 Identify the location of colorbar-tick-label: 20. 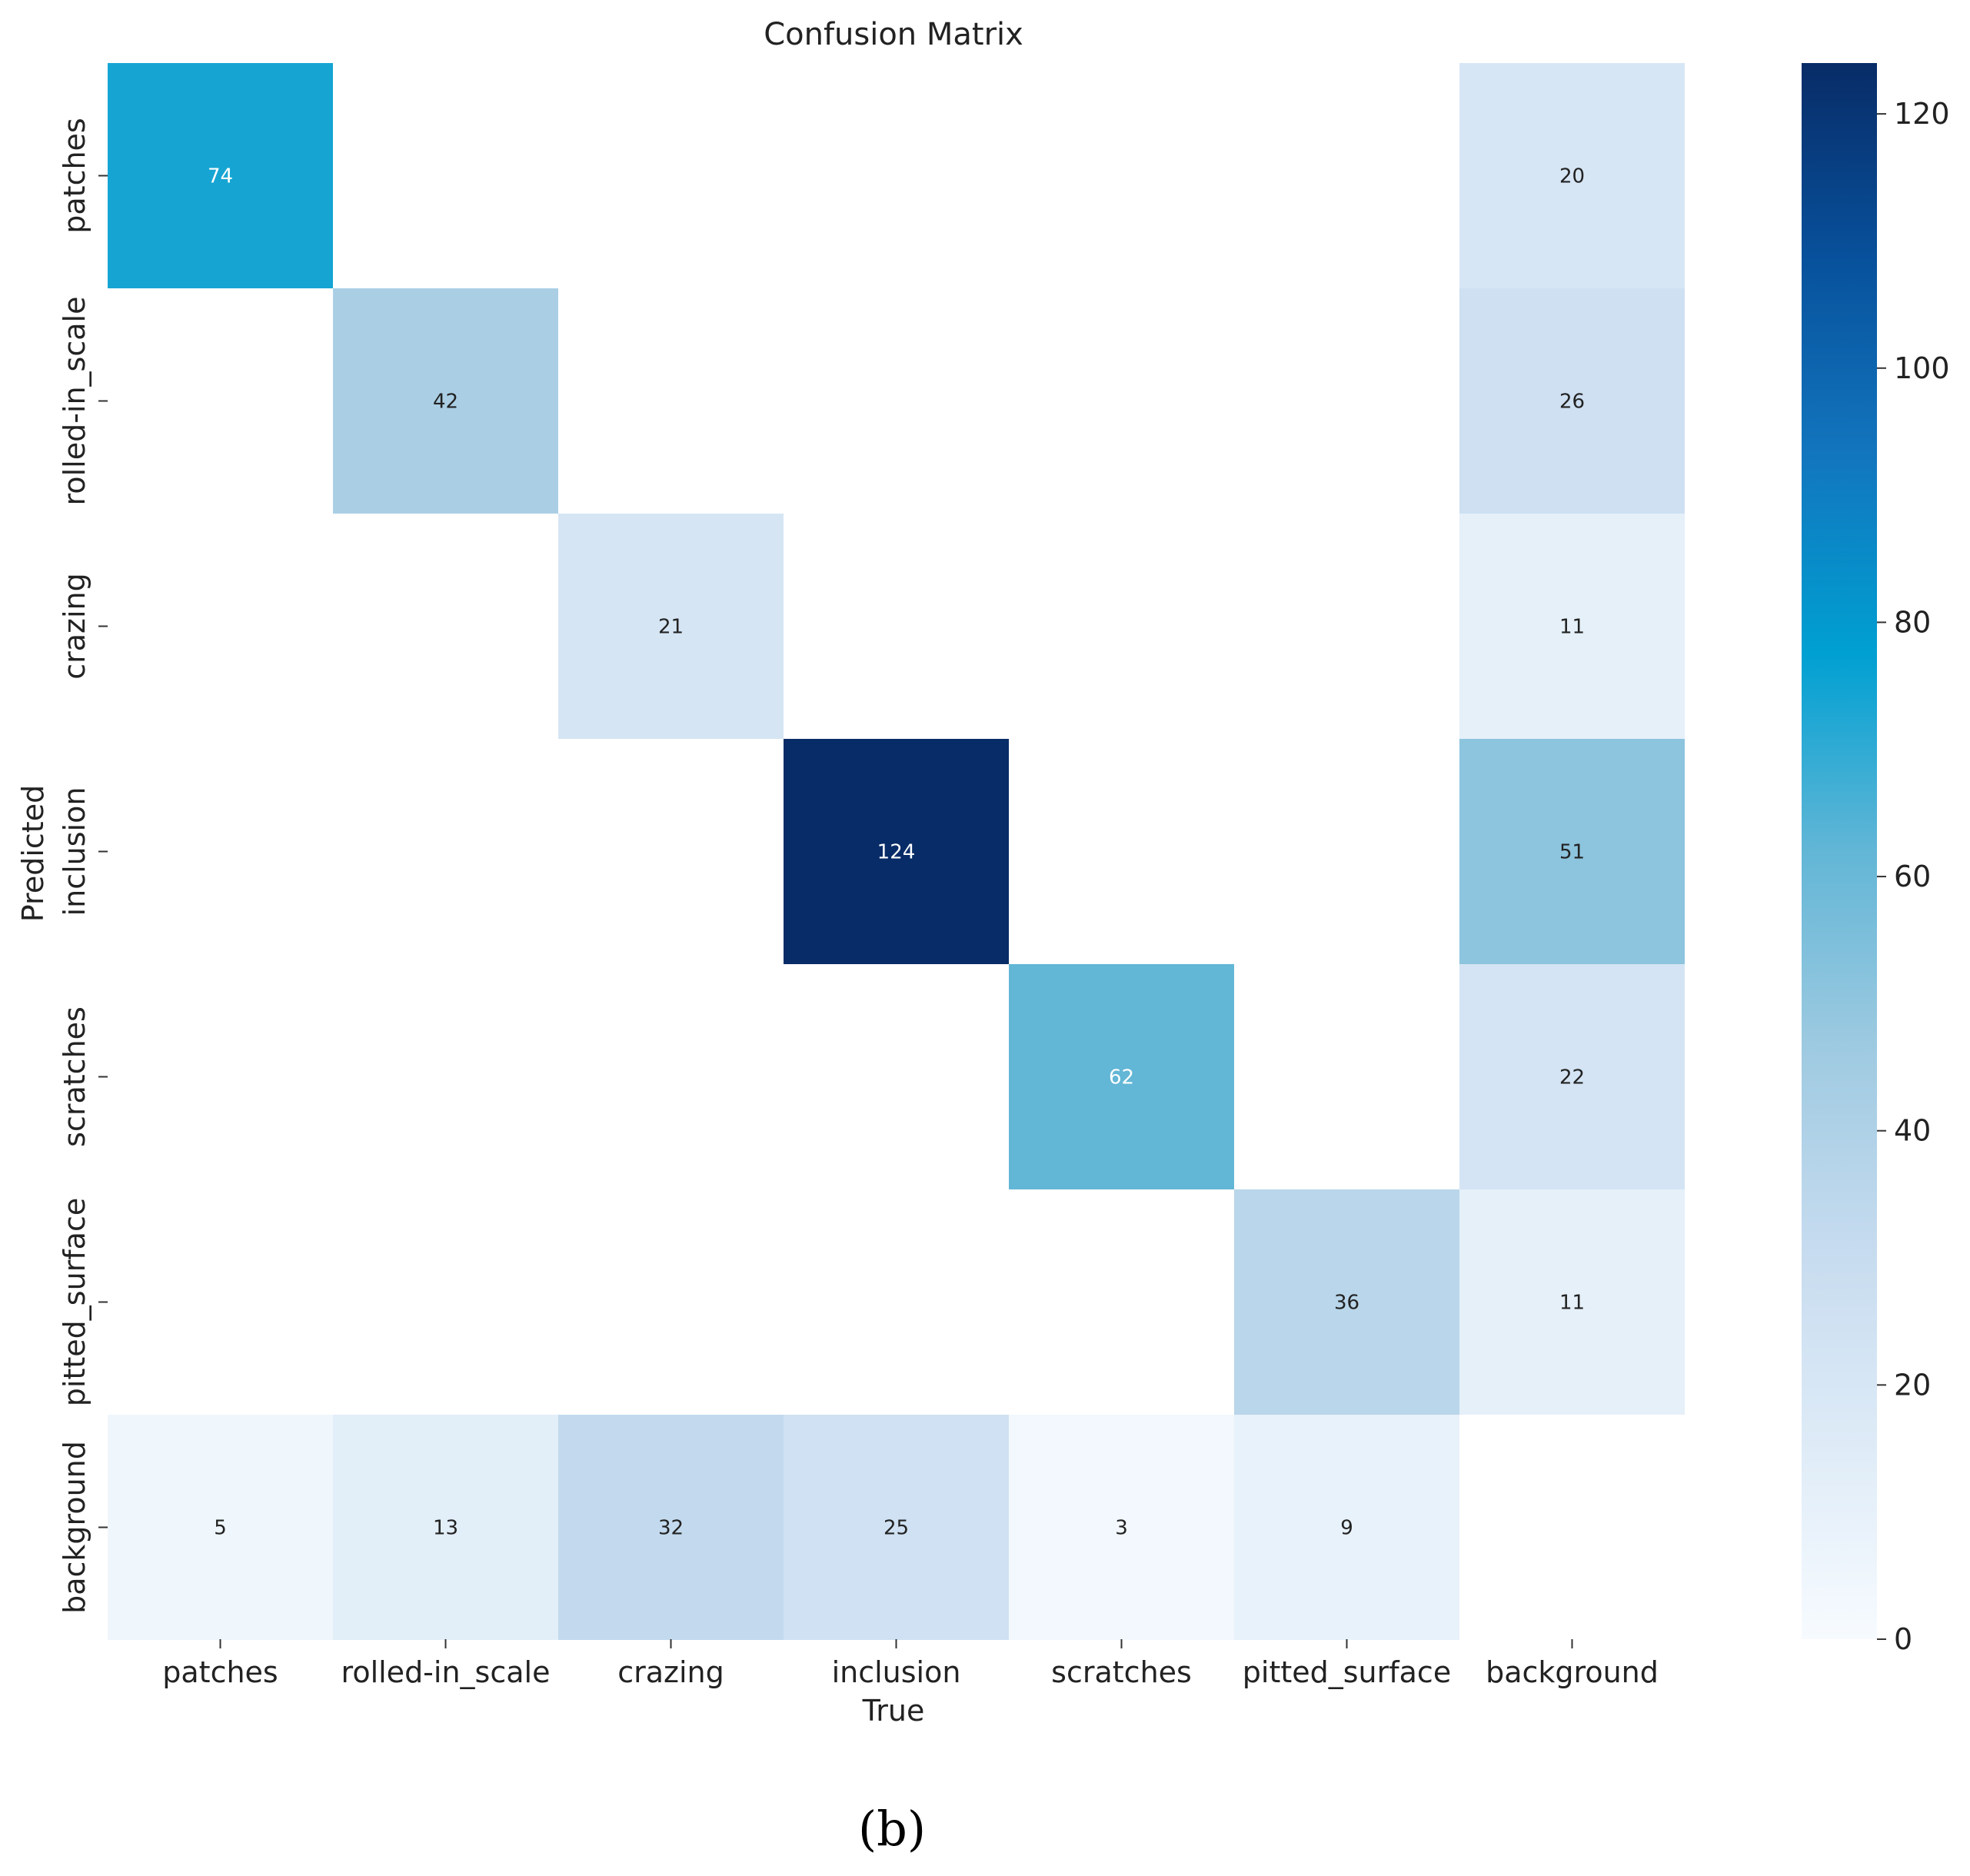
(1912, 1385).